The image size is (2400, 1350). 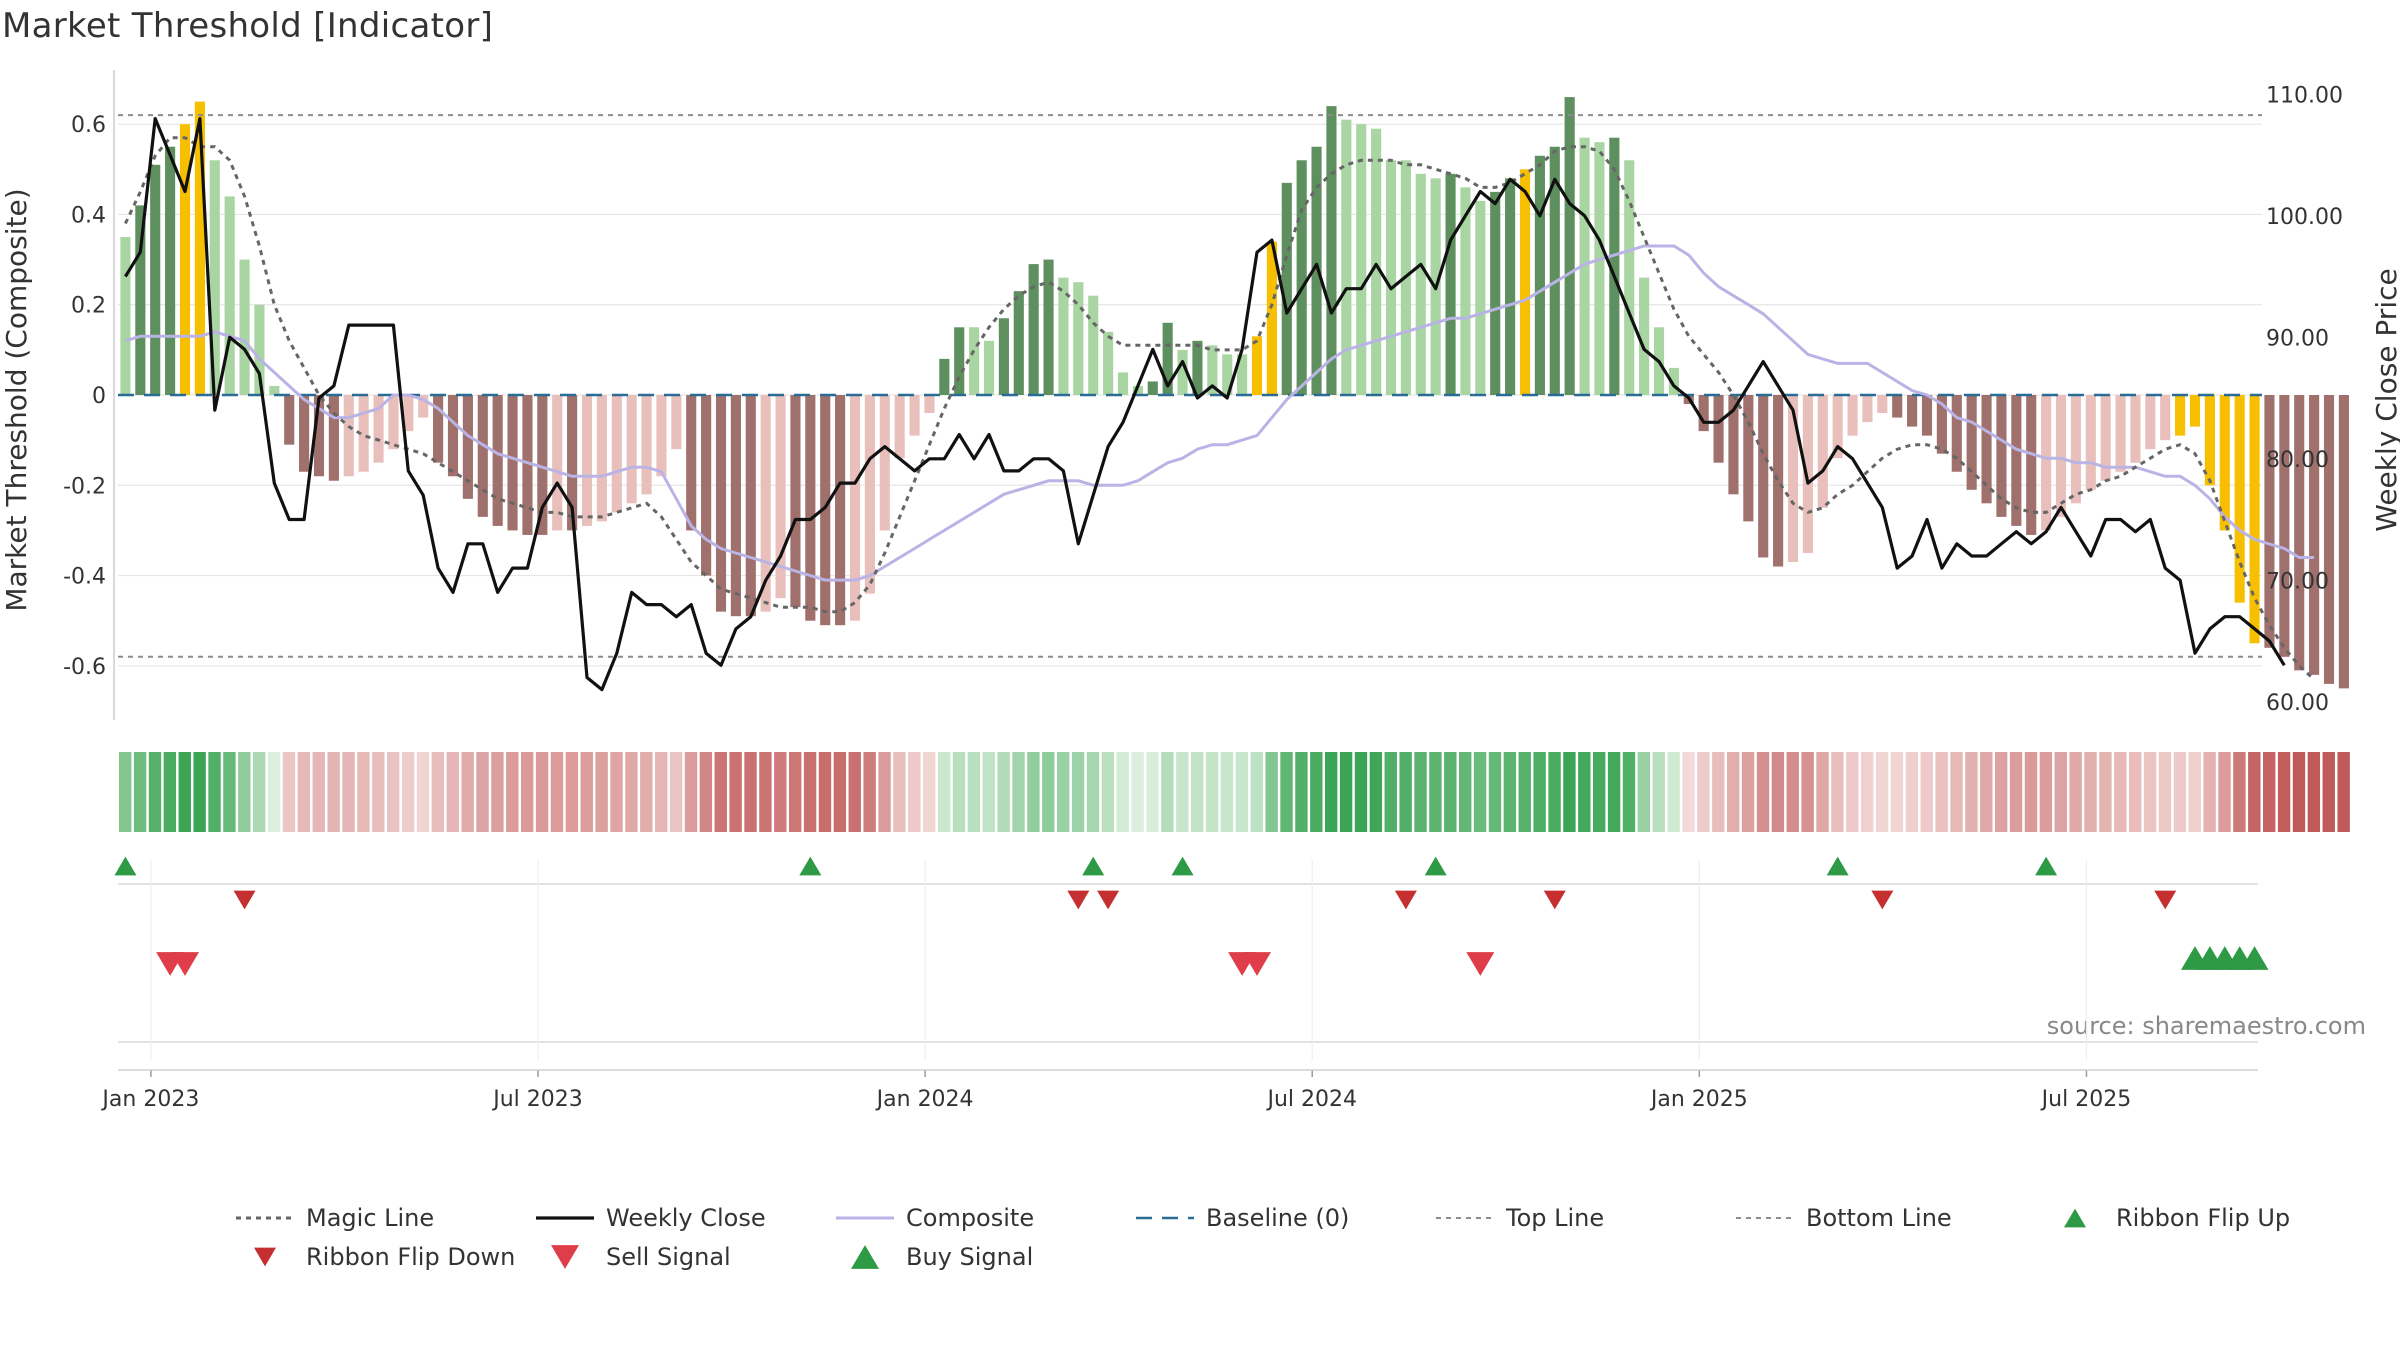 I want to click on legend-label: Baseline (0), so click(x=1277, y=1218).